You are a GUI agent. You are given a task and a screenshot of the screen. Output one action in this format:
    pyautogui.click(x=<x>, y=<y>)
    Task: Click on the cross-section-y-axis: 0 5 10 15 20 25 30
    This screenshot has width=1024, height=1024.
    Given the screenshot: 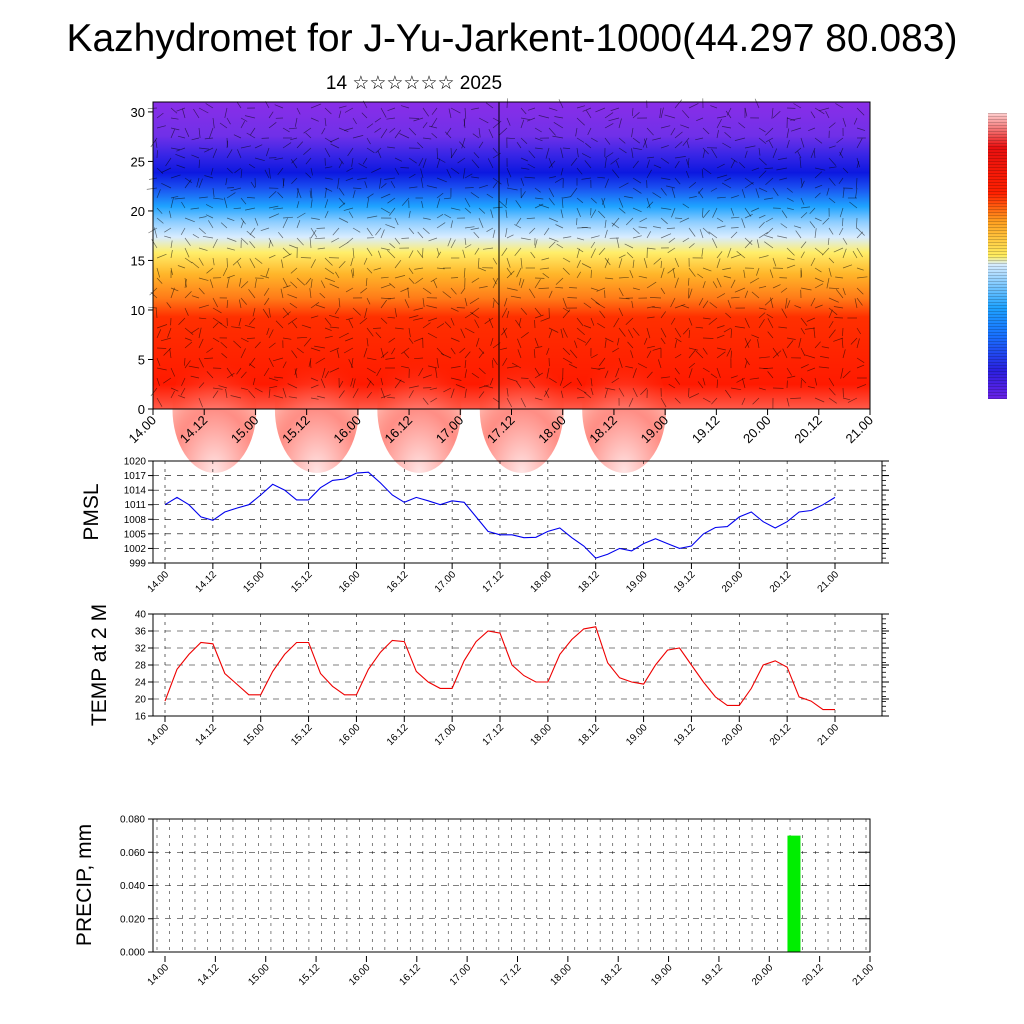 What is the action you would take?
    pyautogui.click(x=142, y=261)
    